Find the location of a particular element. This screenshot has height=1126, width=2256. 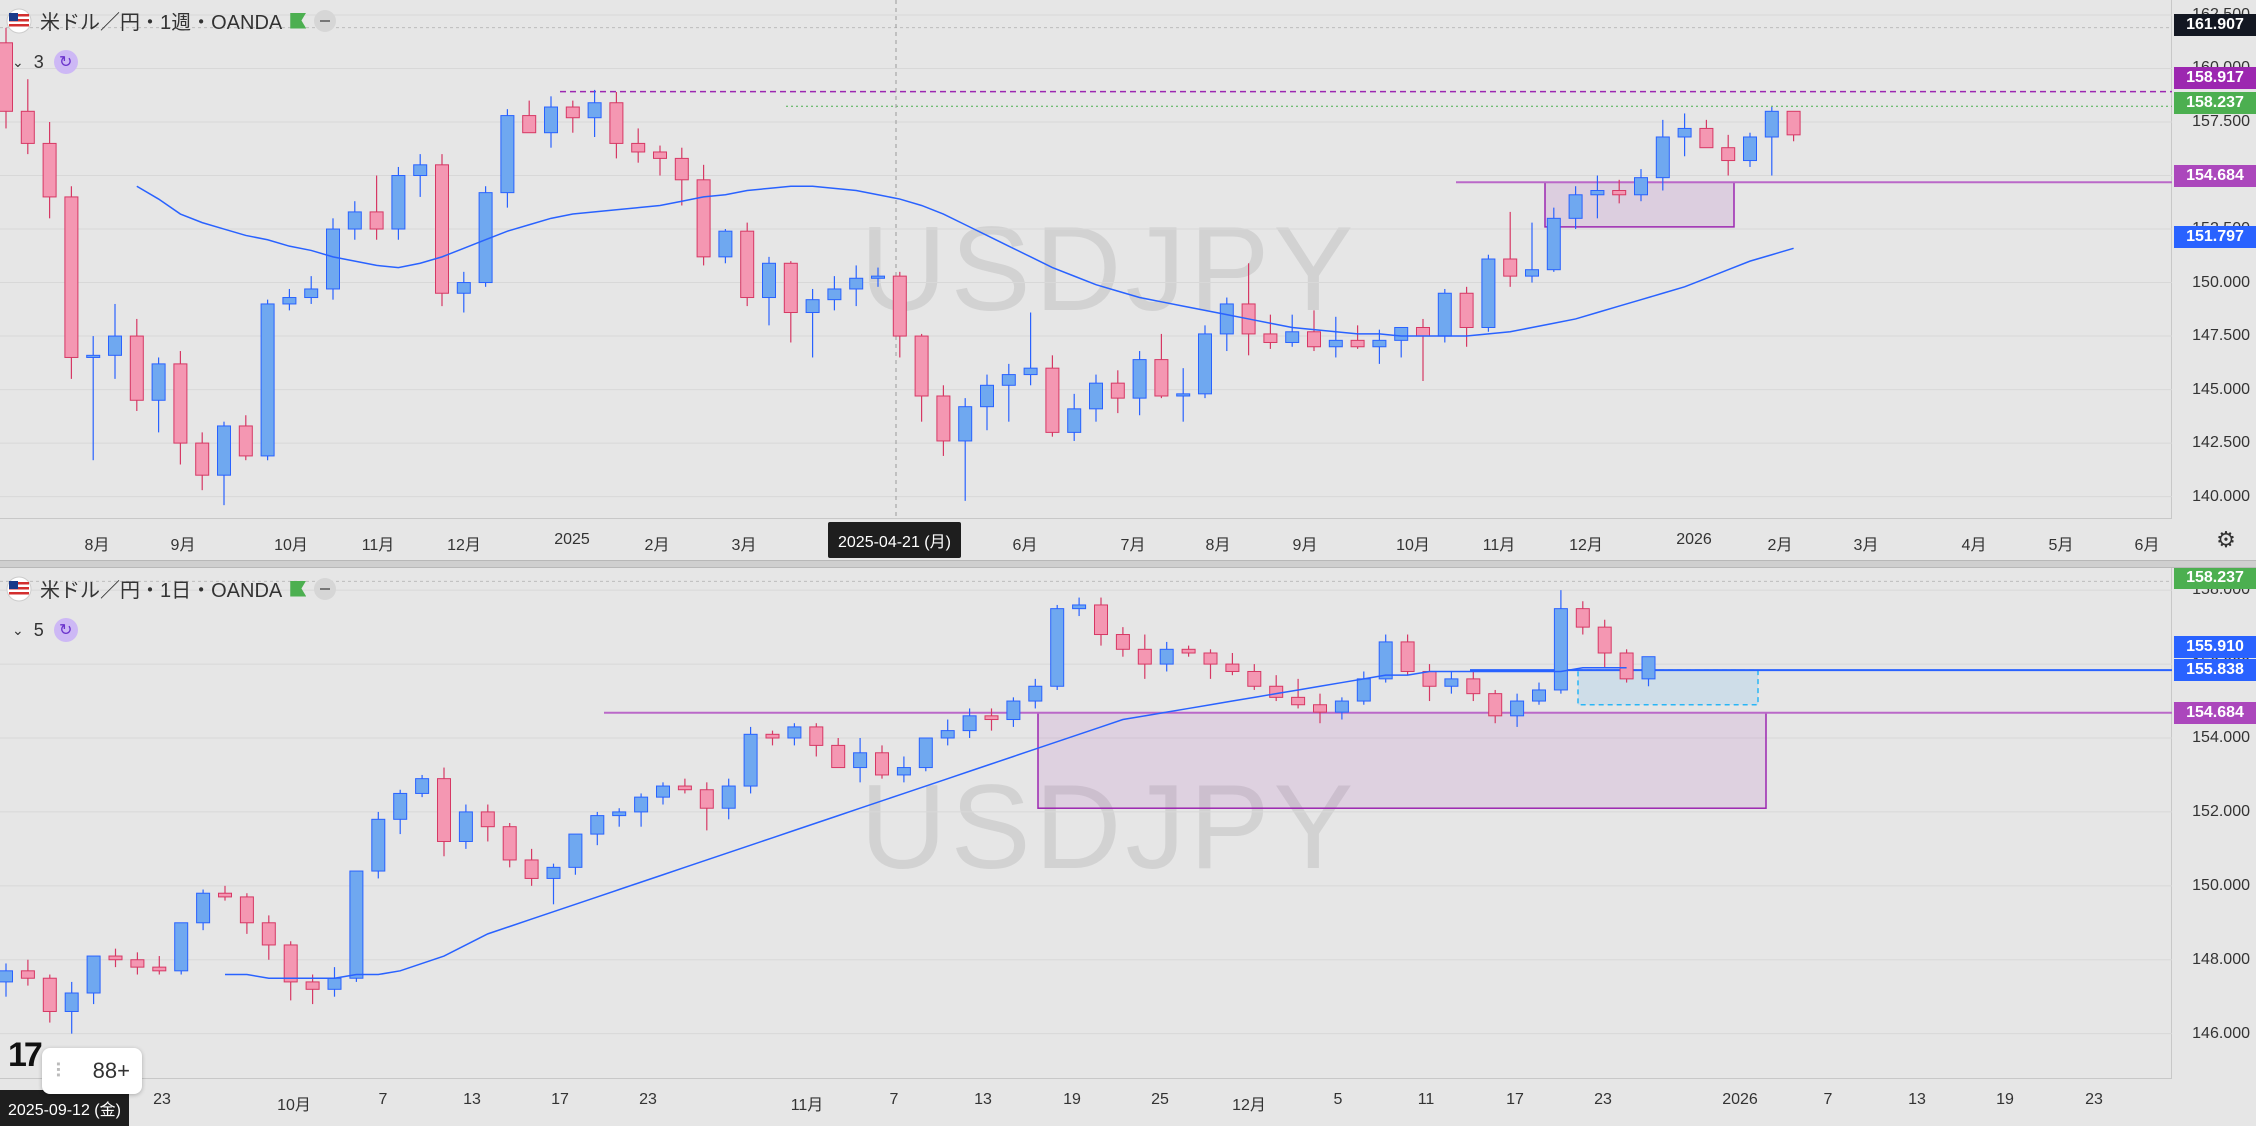

symbol-legend: 米ドル／円・1日・OANDA is located at coordinates (171, 588).